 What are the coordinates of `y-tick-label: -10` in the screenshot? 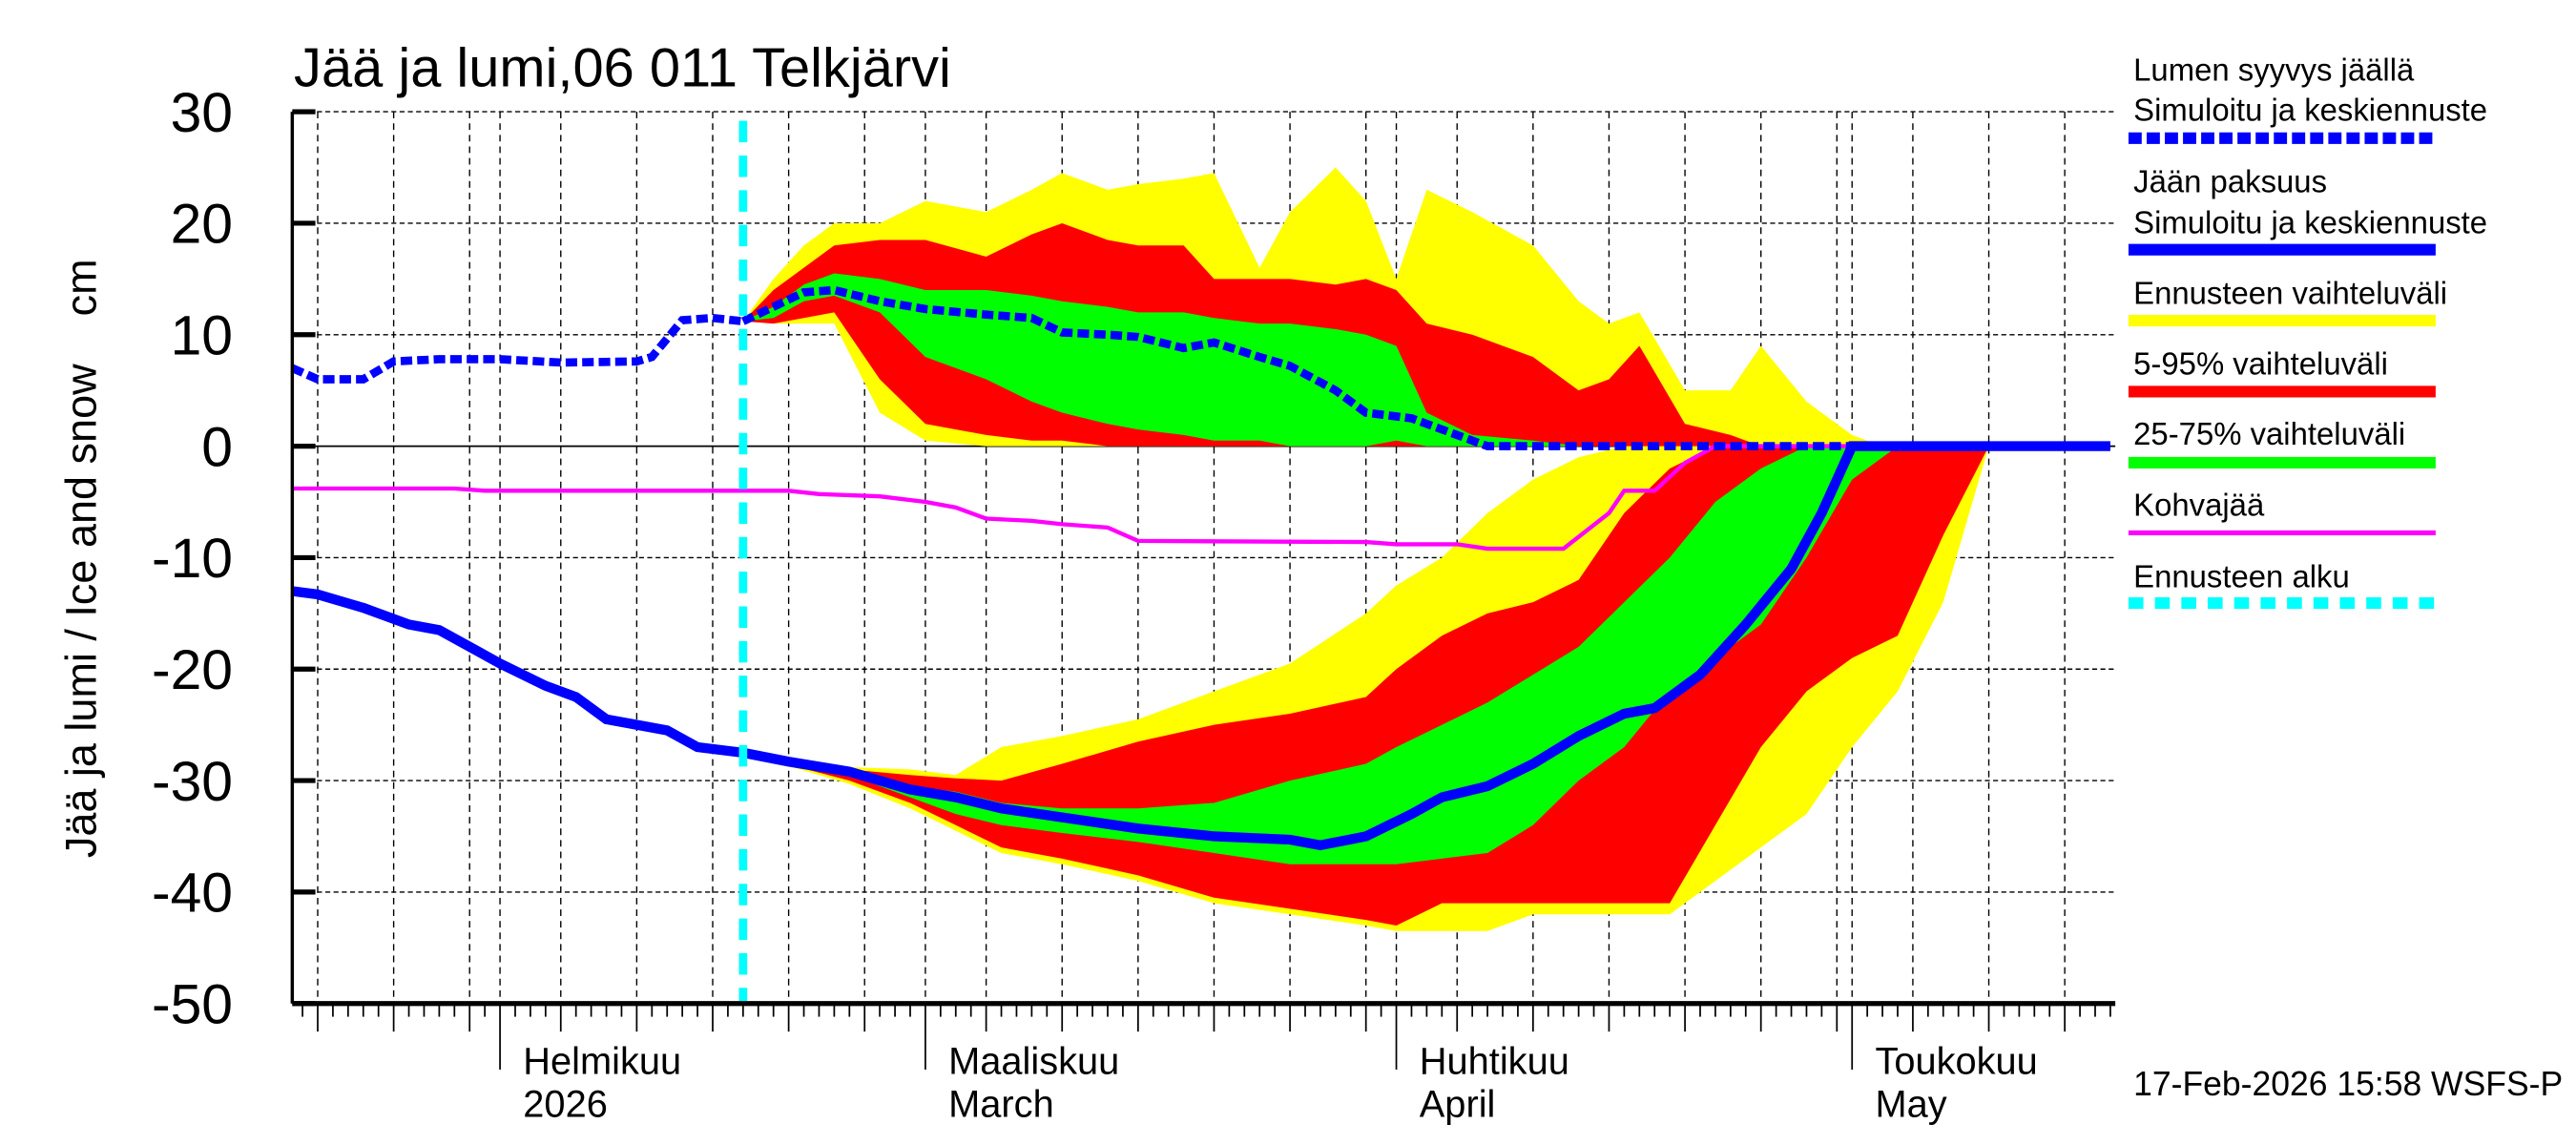 It's located at (192, 559).